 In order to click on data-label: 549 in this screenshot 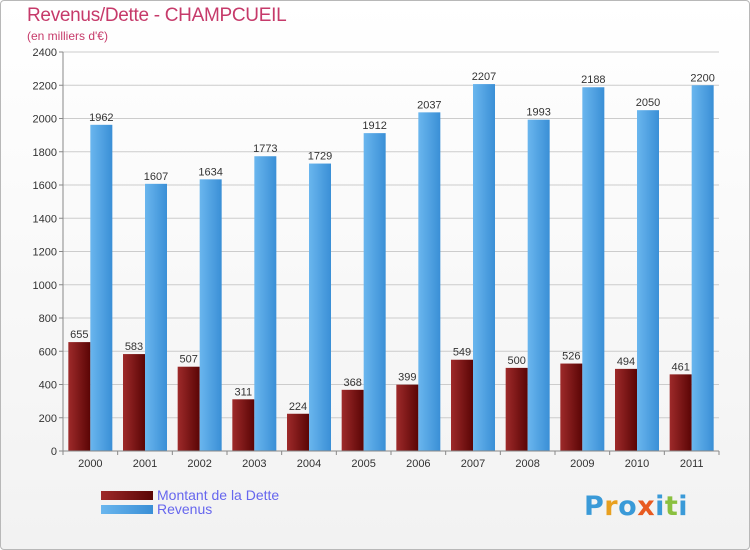, I will do `click(462, 353)`.